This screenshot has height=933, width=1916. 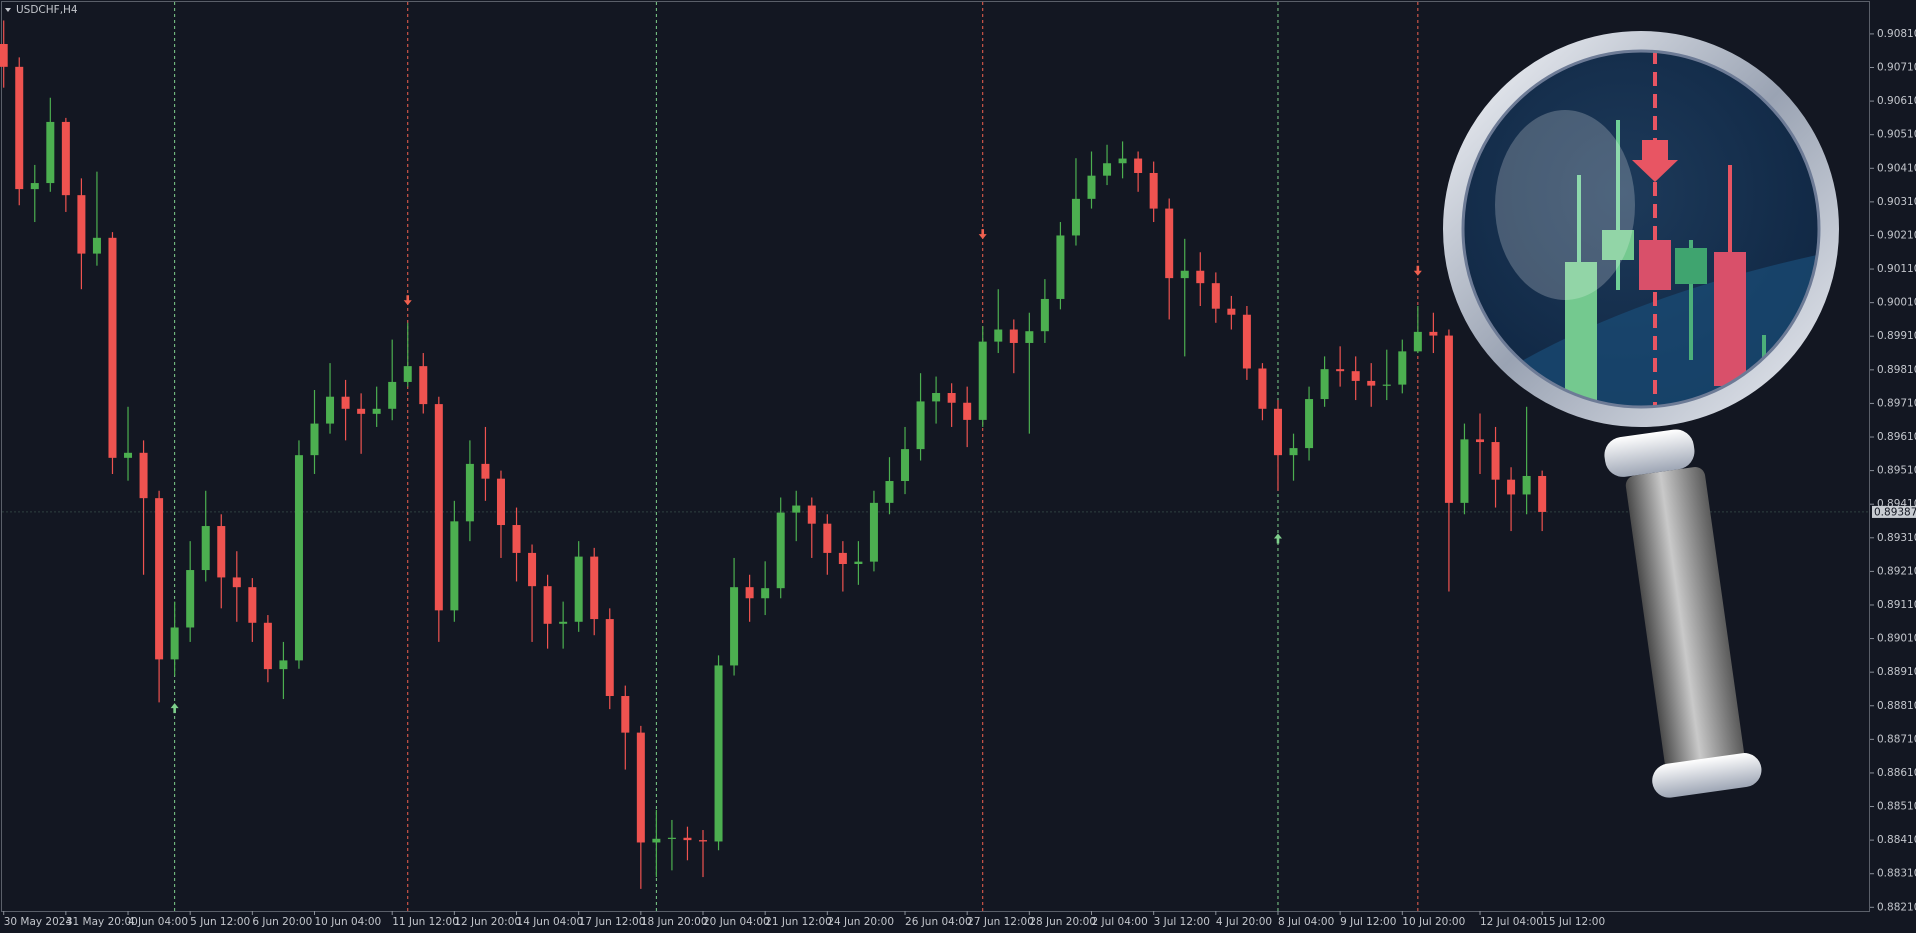 What do you see at coordinates (8, 10) in the screenshot?
I see `symbol-menu-icon` at bounding box center [8, 10].